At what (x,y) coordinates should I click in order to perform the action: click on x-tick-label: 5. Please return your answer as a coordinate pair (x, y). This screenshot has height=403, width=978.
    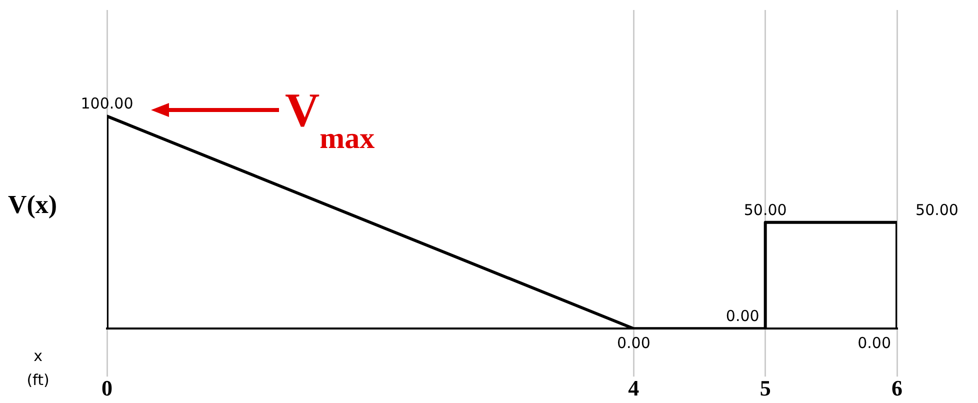
    Looking at the image, I should click on (765, 387).